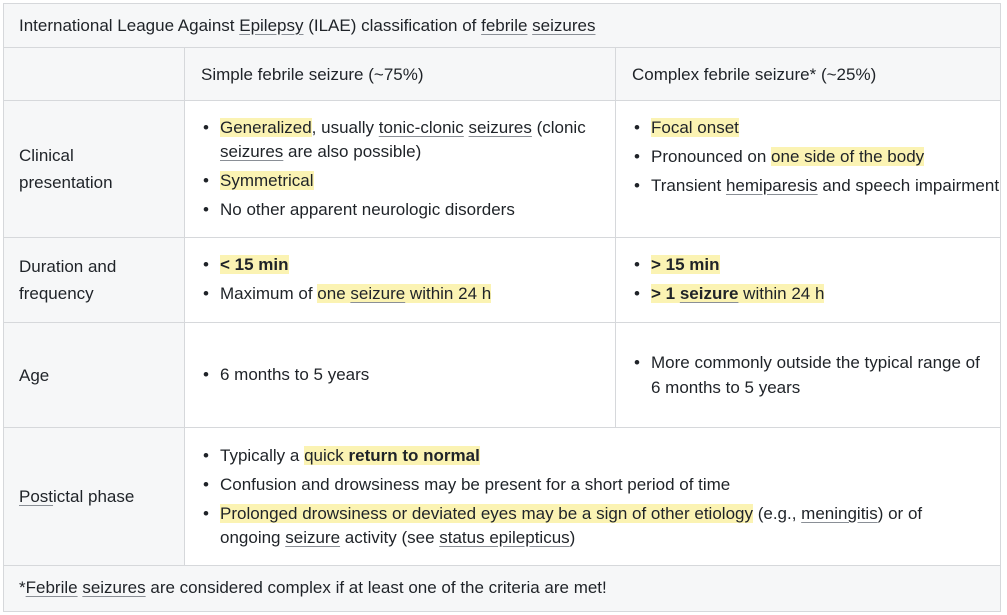 The width and height of the screenshot is (1007, 615). I want to click on close-paren-text: ), so click(572, 537).